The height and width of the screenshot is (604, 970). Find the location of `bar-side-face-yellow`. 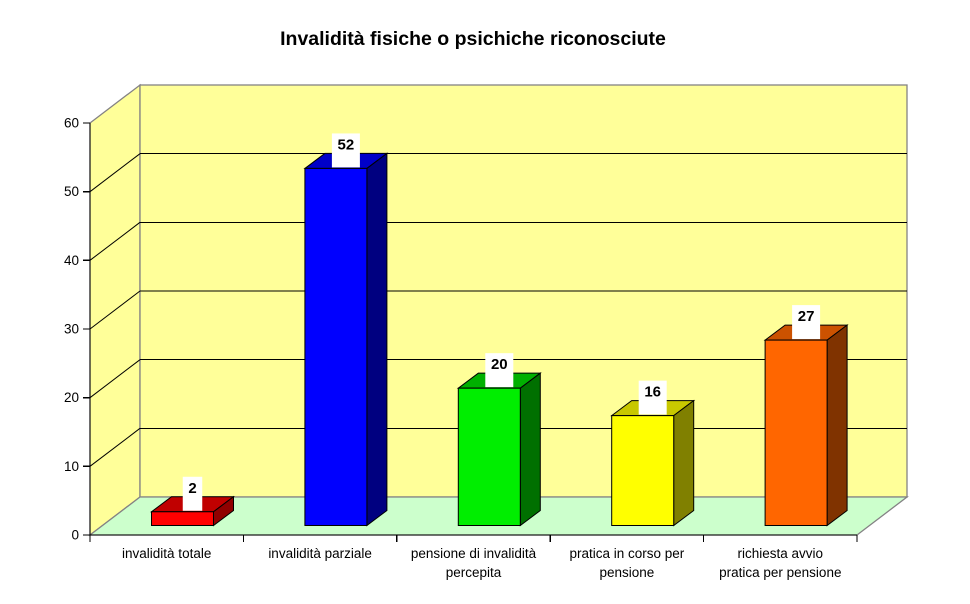

bar-side-face-yellow is located at coordinates (684, 463).